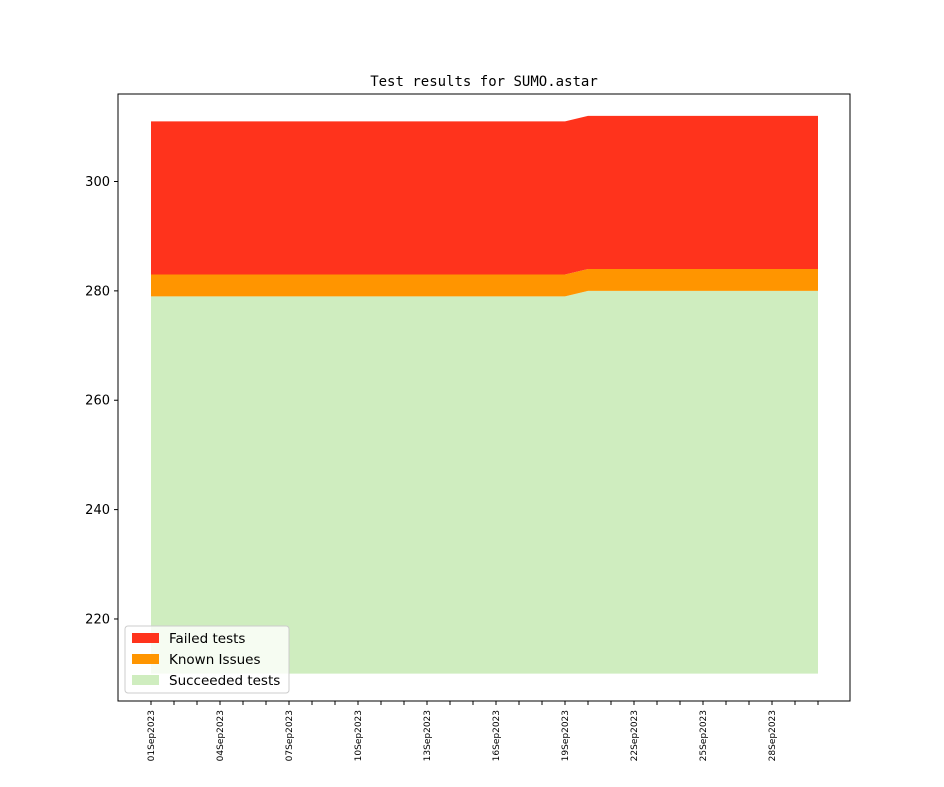  I want to click on area-known-issues, so click(484, 282).